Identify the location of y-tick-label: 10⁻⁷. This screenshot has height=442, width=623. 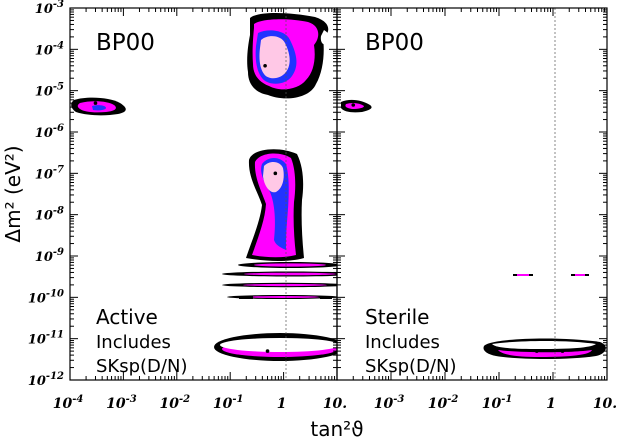
(49, 173).